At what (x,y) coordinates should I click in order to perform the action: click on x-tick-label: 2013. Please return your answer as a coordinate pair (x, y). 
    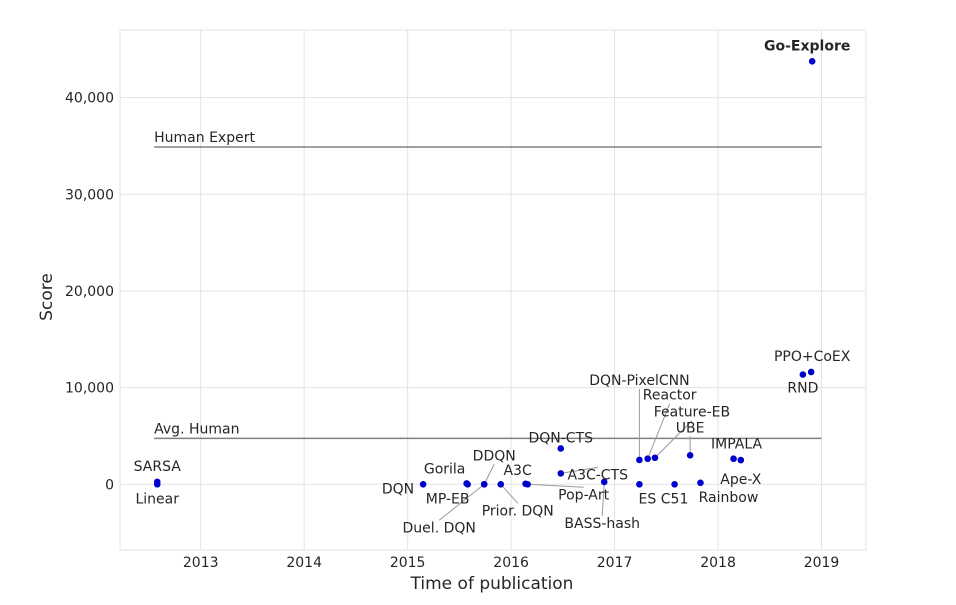
    Looking at the image, I should click on (201, 563).